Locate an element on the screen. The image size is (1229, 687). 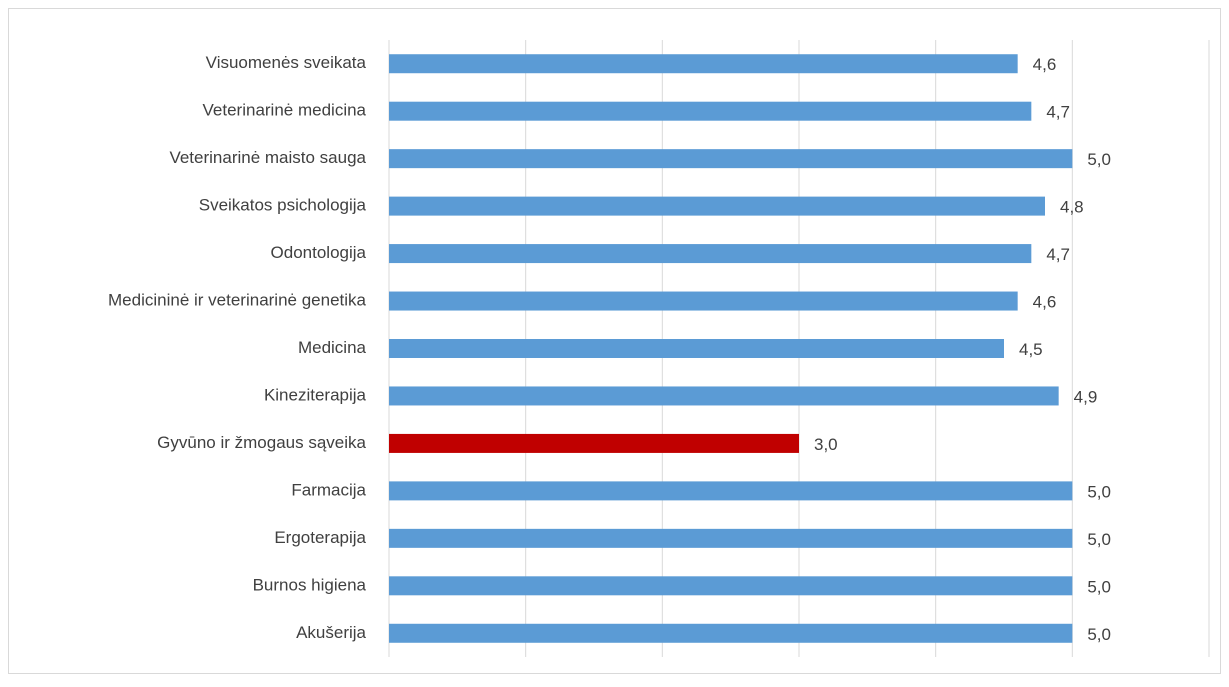
y-tick-label: Medicininė ir veterinarinė genetika is located at coordinates (237, 300).